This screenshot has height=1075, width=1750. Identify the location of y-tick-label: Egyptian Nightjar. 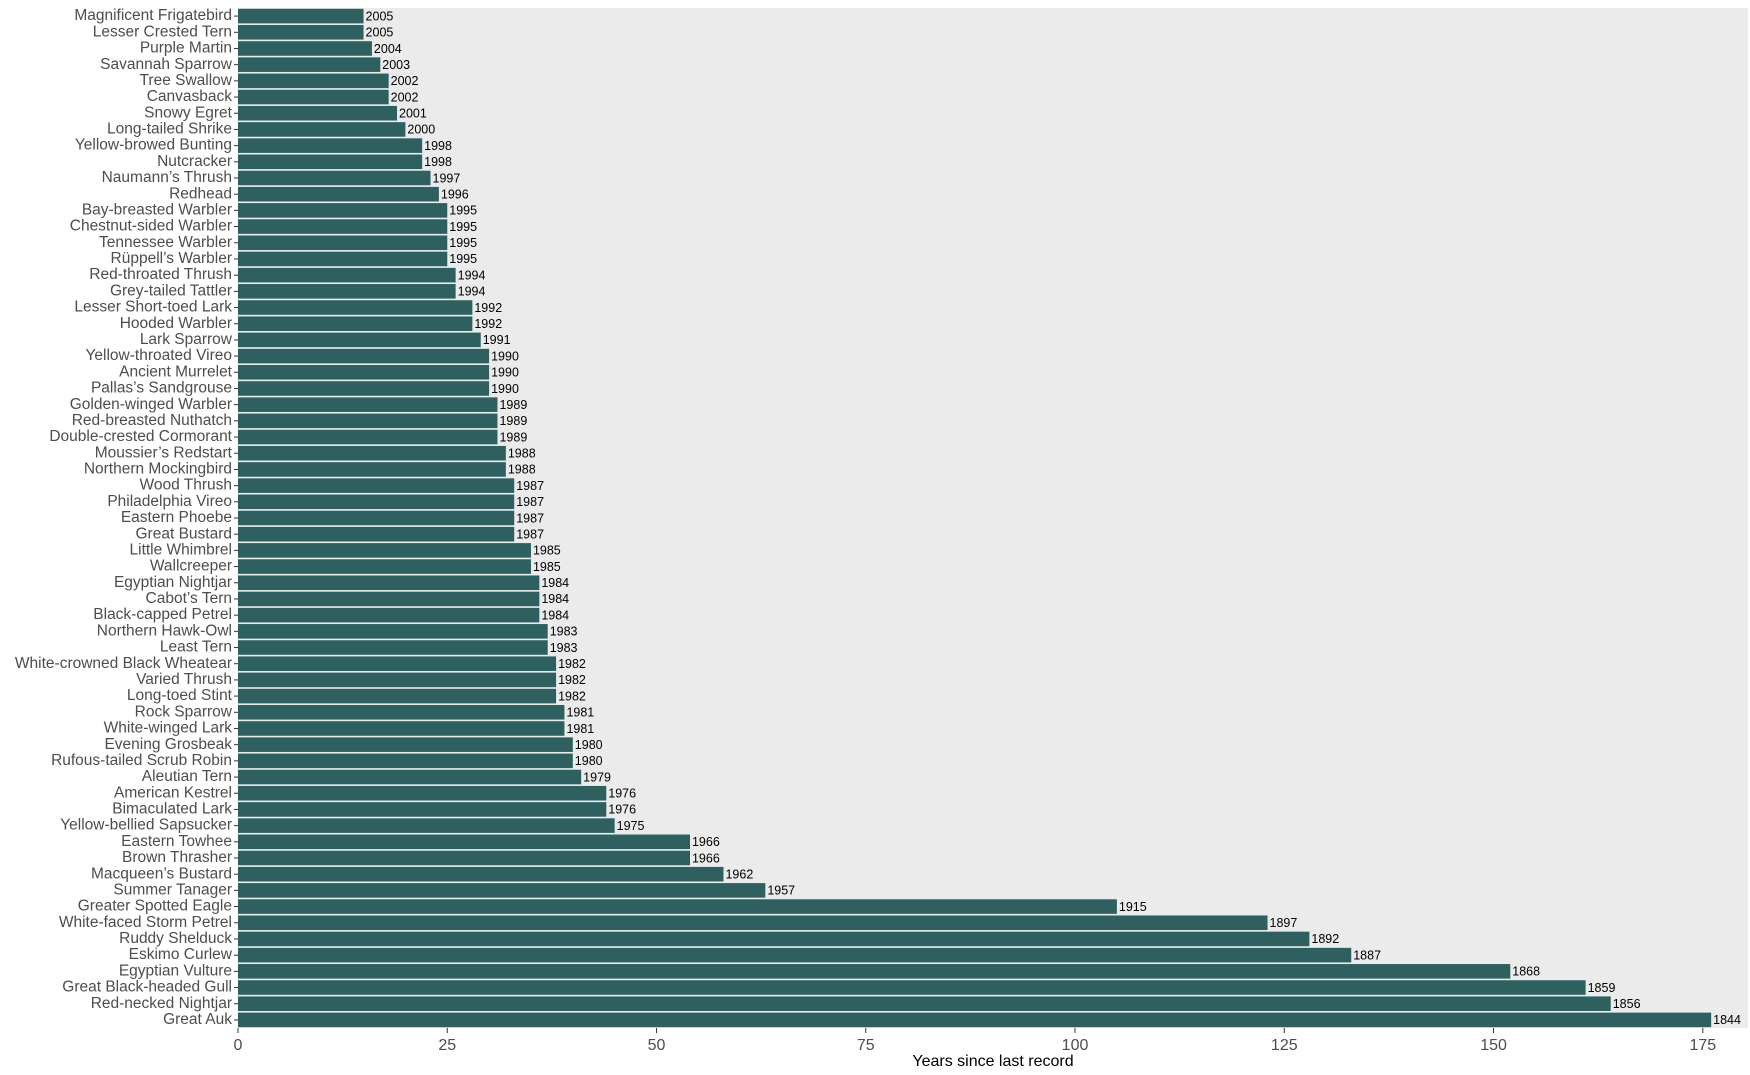
(173, 582).